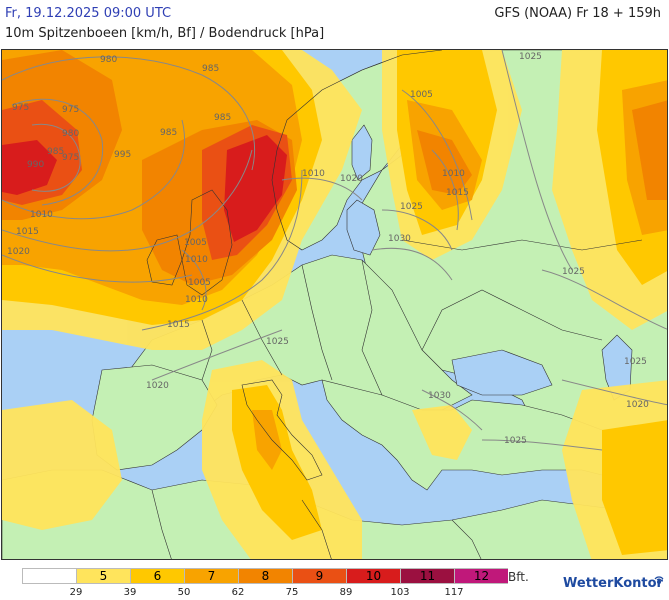 This screenshot has width=669, height=600. I want to click on legend-tick: 117, so click(454, 592).